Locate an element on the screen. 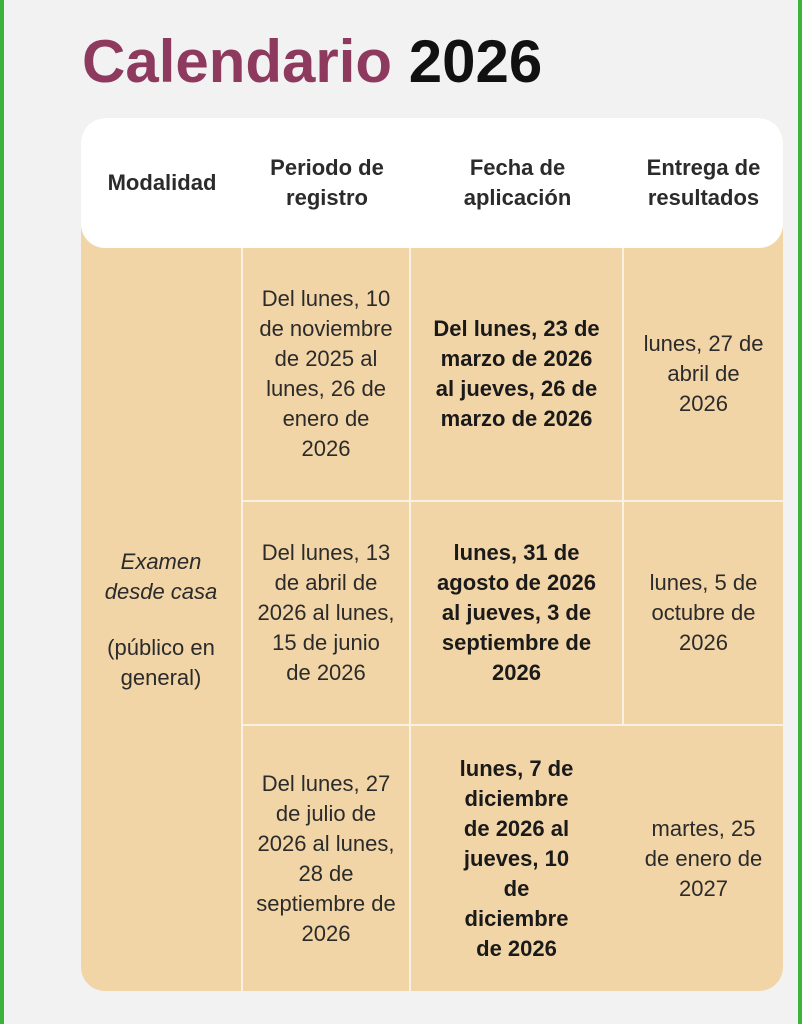  header-periodo: Periodo de registro is located at coordinates (327, 182).